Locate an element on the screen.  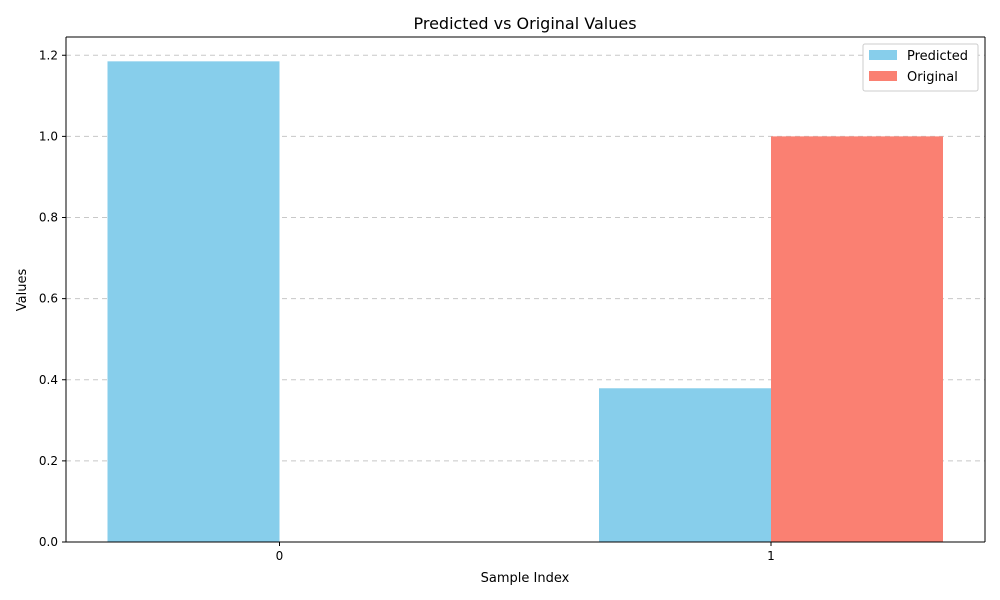
y-tick-label: 0.0 is located at coordinates (48, 542).